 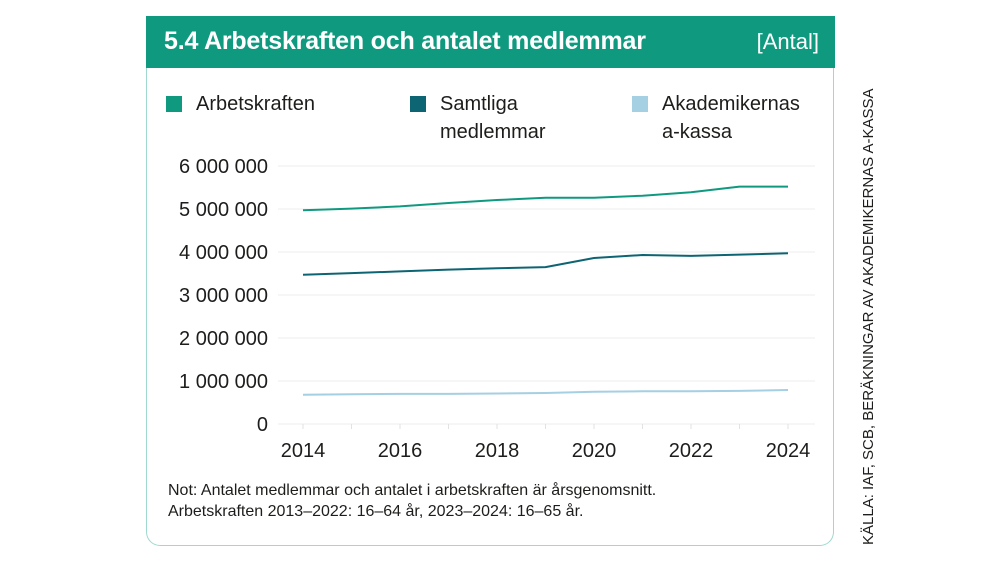 What do you see at coordinates (545, 392) in the screenshot?
I see `series-line-akademikernas-a-kassa` at bounding box center [545, 392].